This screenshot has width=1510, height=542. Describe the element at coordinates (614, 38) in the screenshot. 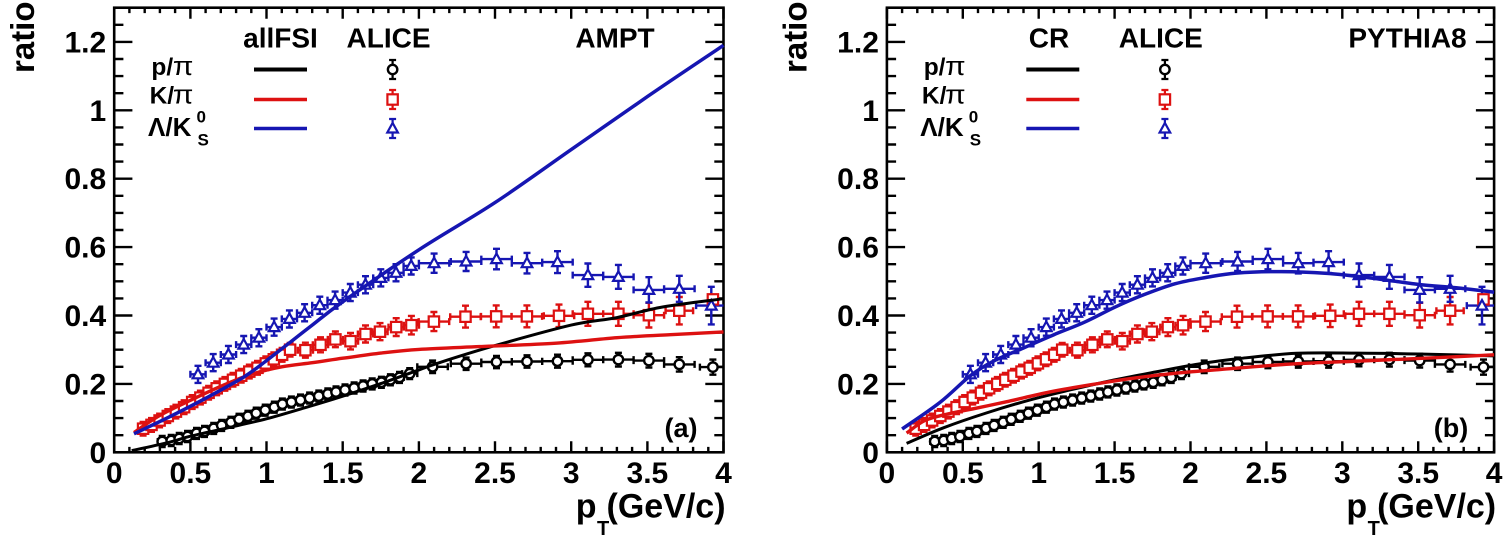

I see `svg-text: AMPT` at that location.